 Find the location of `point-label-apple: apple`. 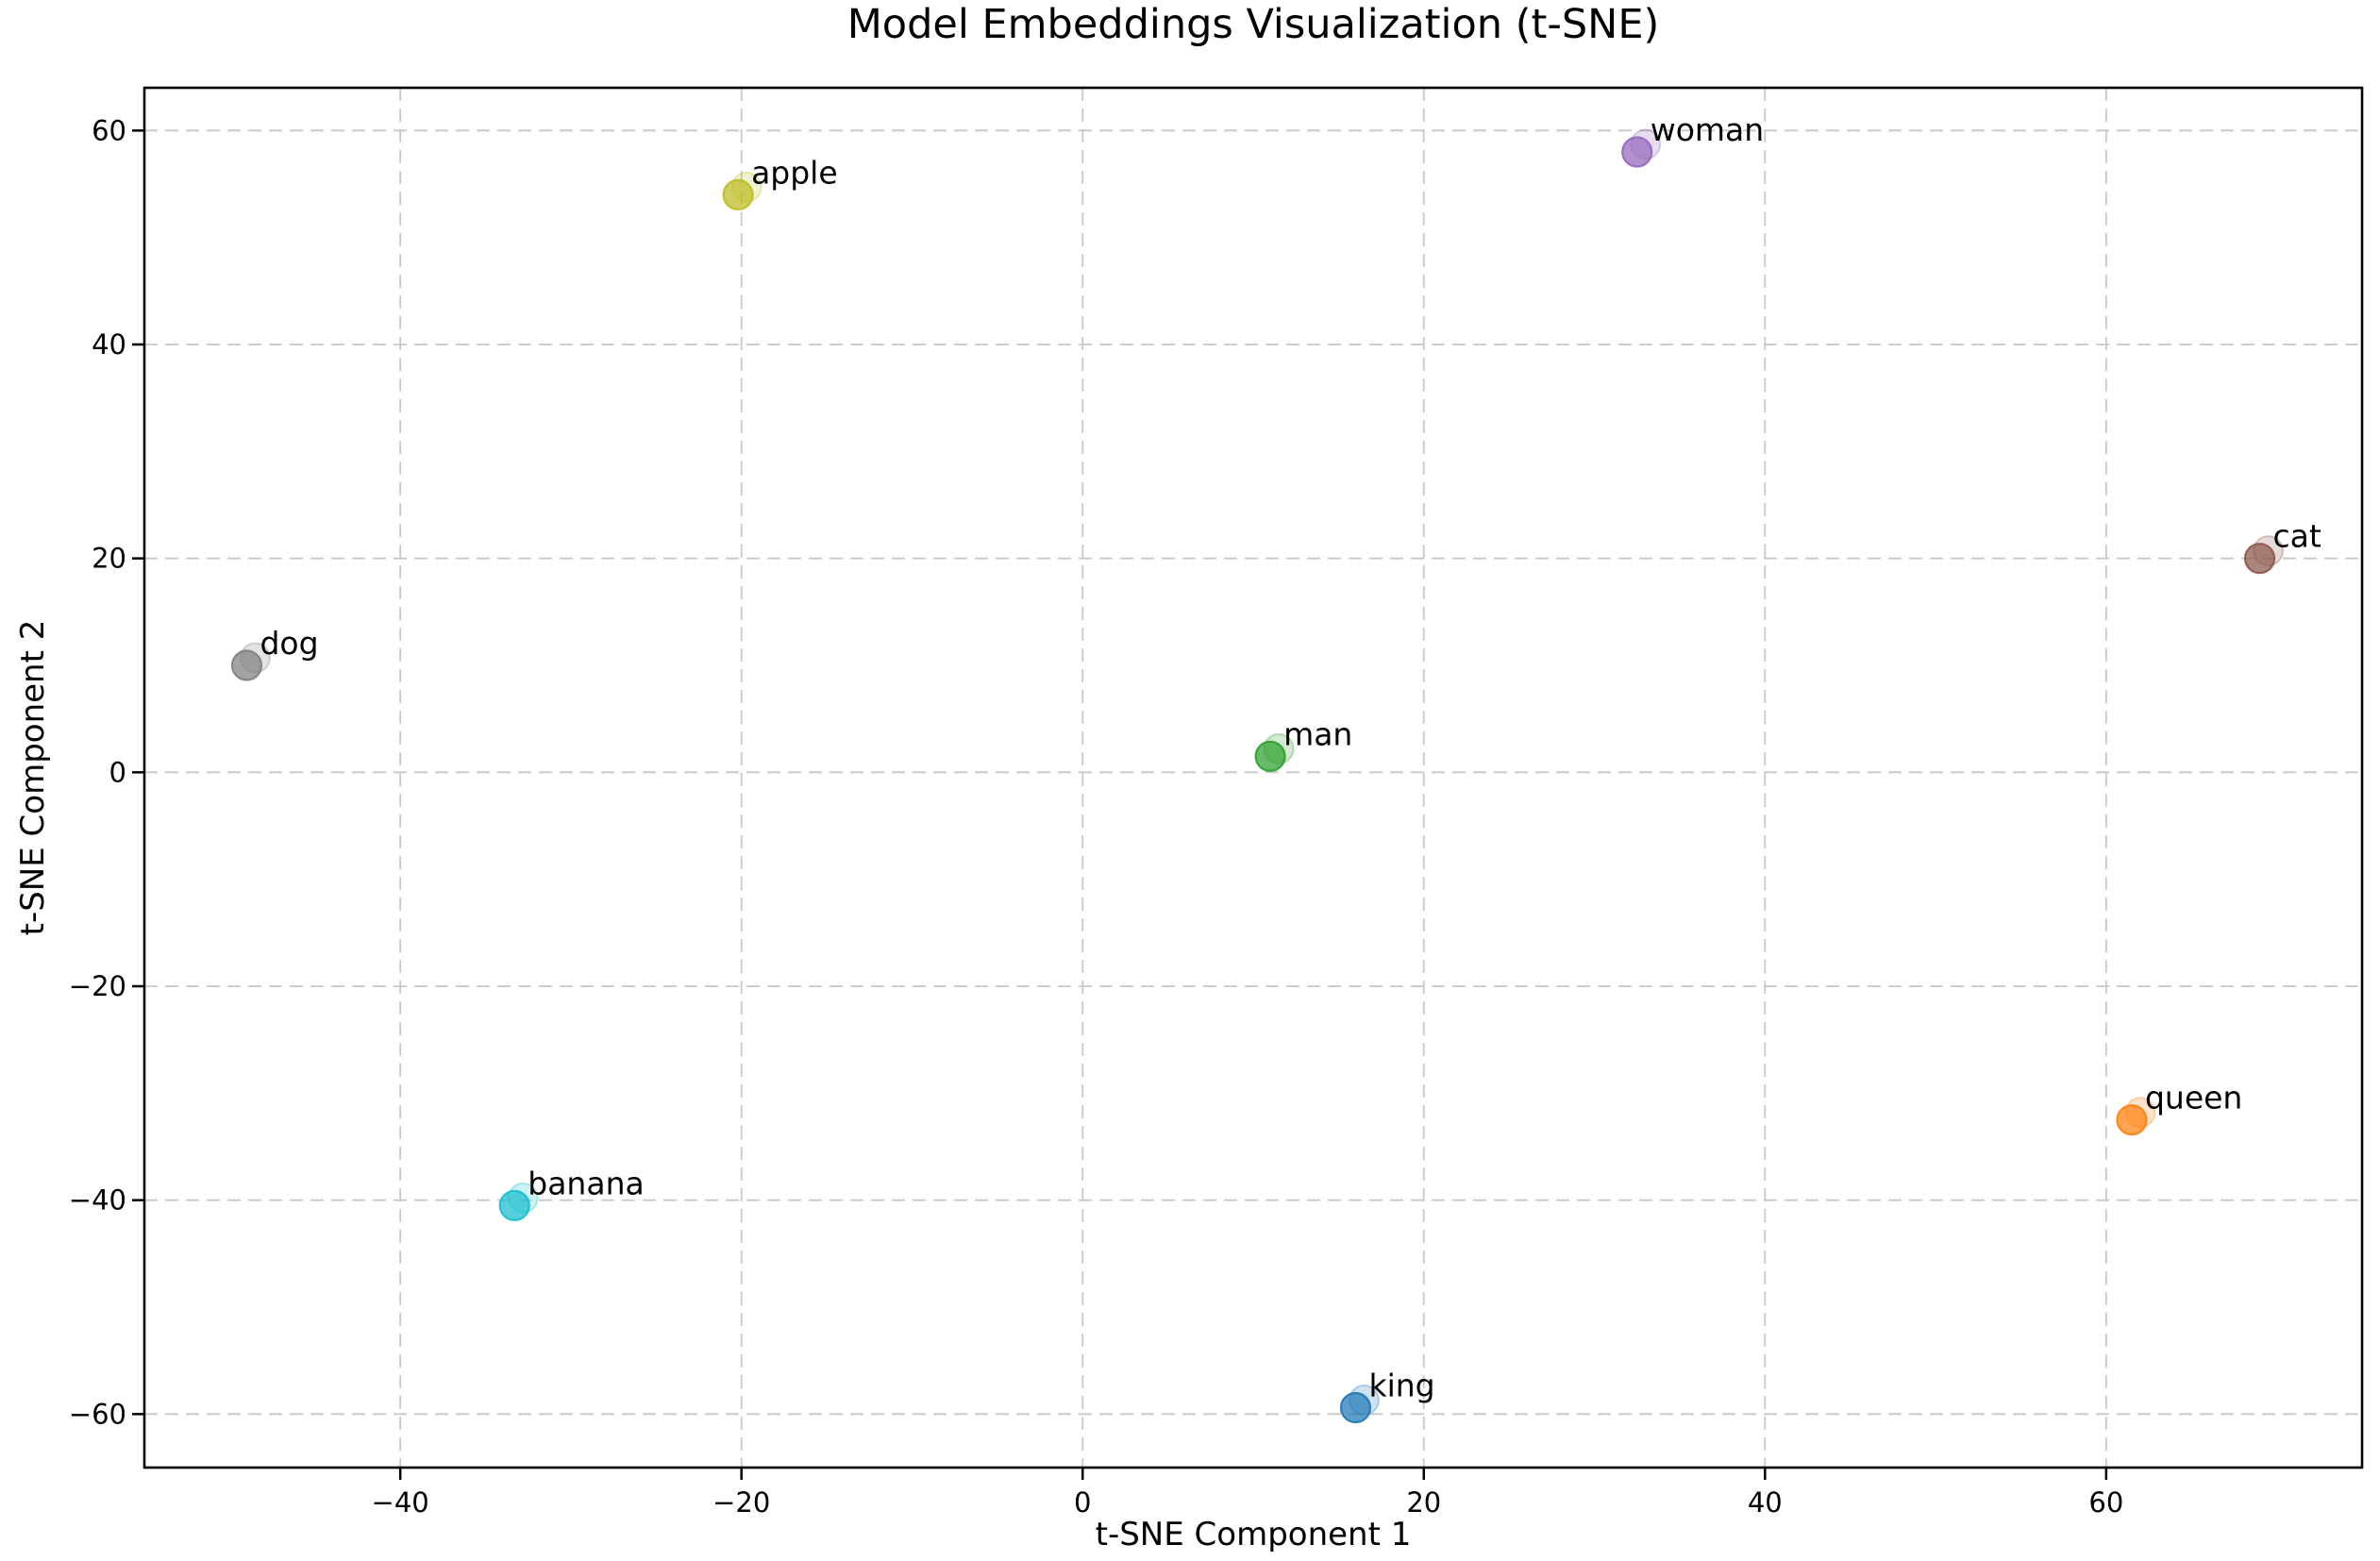

point-label-apple: apple is located at coordinates (794, 172).